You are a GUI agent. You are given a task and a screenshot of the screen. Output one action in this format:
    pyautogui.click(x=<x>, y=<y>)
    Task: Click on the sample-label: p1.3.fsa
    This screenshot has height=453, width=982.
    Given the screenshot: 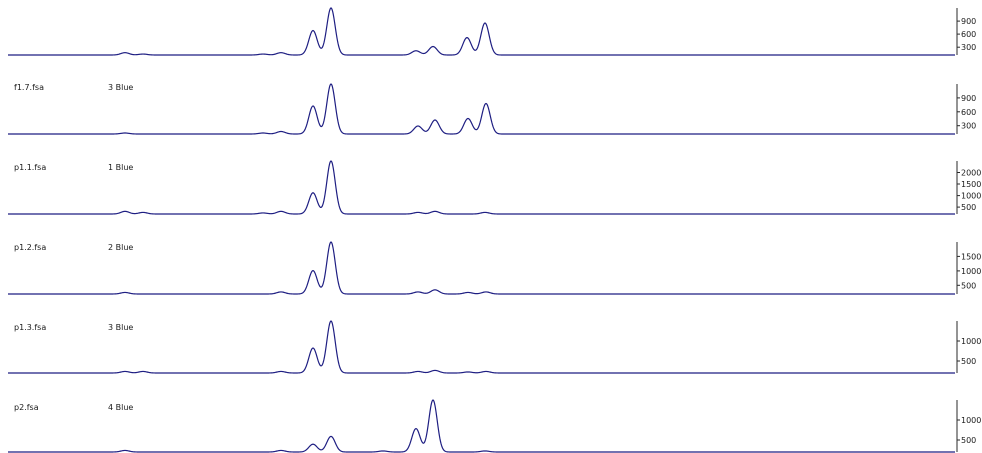 What is the action you would take?
    pyautogui.click(x=30, y=327)
    